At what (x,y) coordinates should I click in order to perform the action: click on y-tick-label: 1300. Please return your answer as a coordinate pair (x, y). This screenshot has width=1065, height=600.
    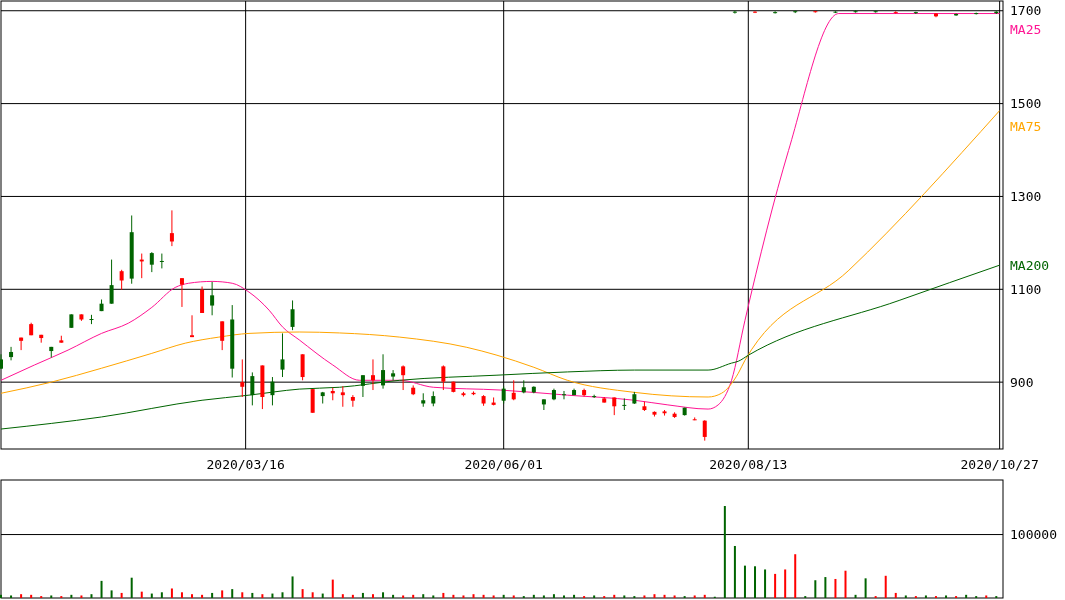
    Looking at the image, I should click on (1026, 196).